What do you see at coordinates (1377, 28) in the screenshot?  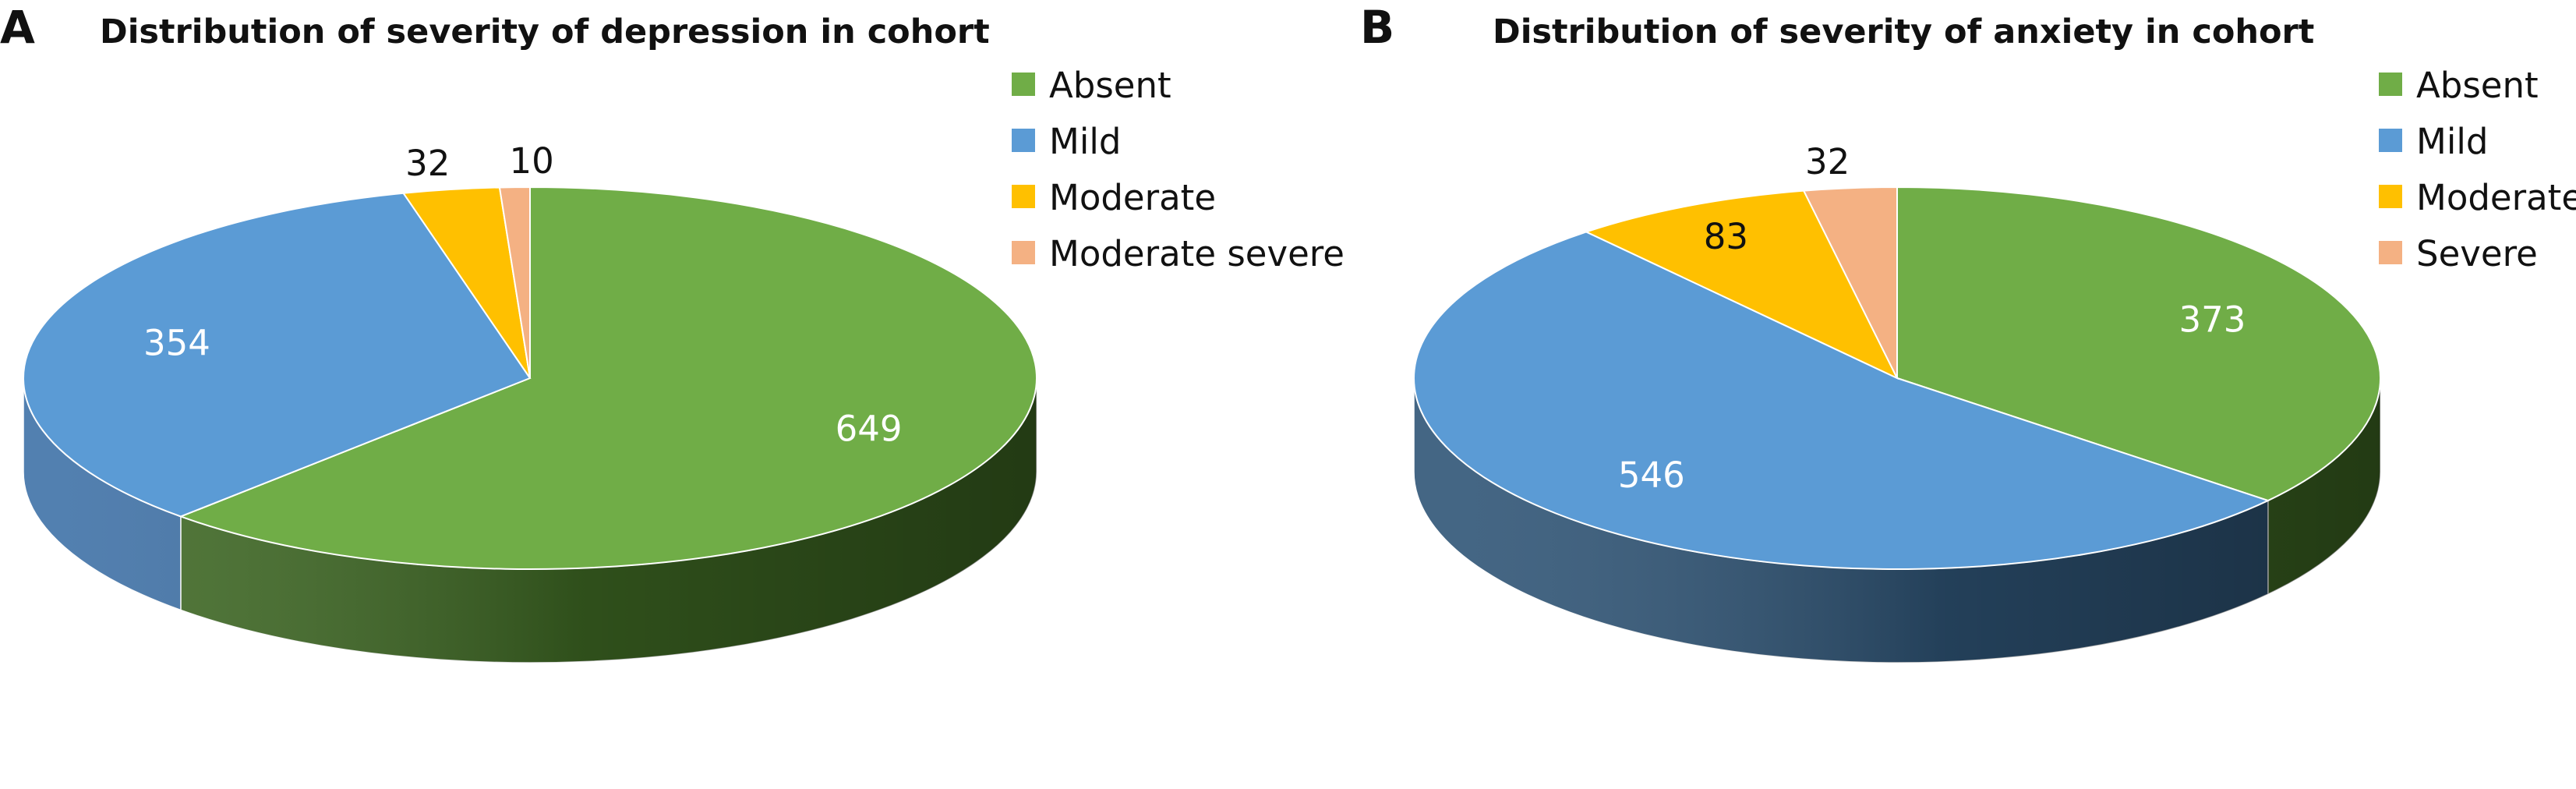 I see `panel-label: B` at bounding box center [1377, 28].